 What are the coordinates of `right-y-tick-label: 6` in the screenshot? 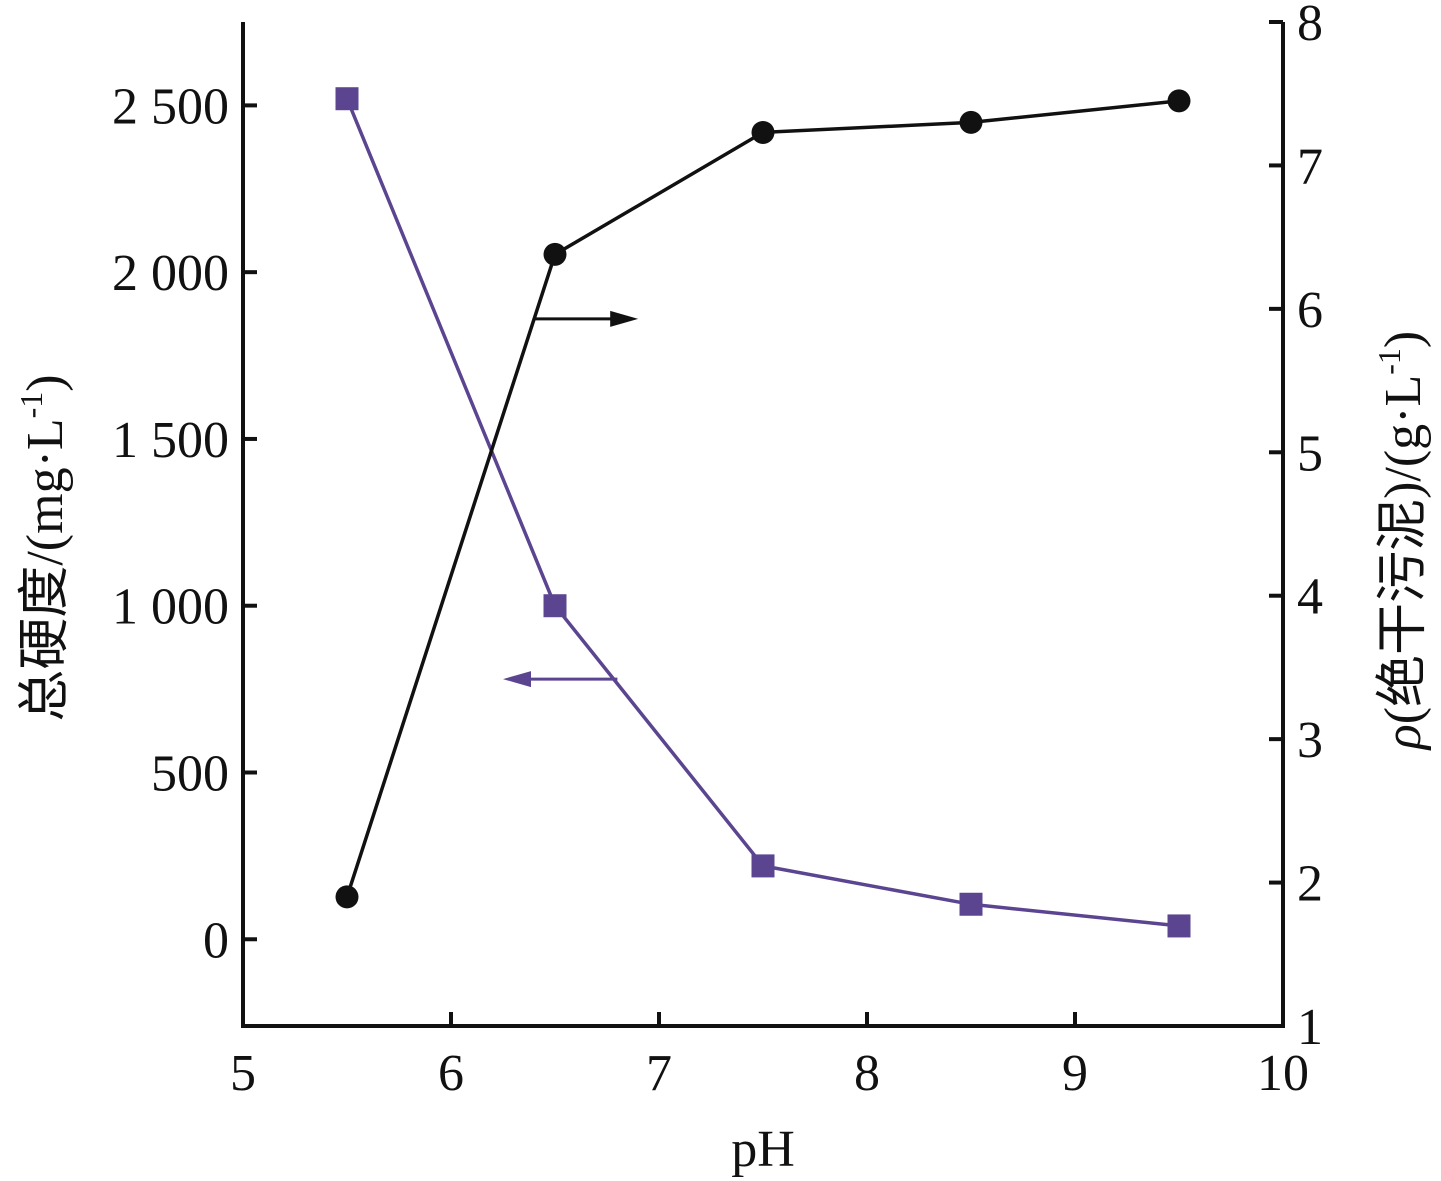 It's located at (1310, 310).